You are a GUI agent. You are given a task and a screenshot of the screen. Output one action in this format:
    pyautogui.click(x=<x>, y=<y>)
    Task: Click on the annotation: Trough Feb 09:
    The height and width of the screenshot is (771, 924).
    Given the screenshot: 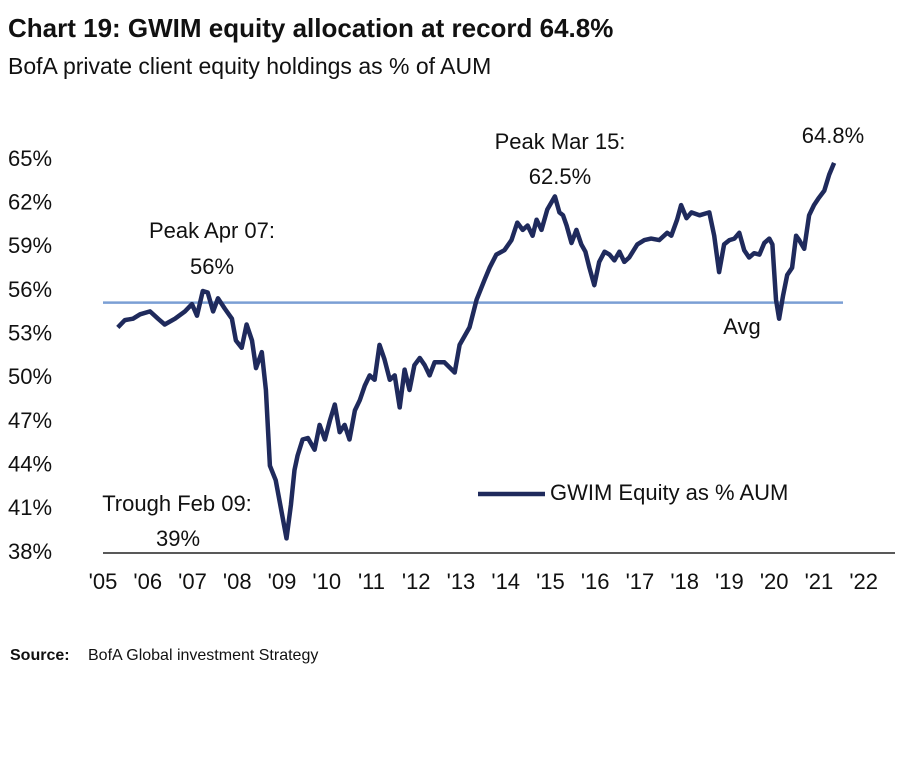 What is the action you would take?
    pyautogui.click(x=177, y=503)
    